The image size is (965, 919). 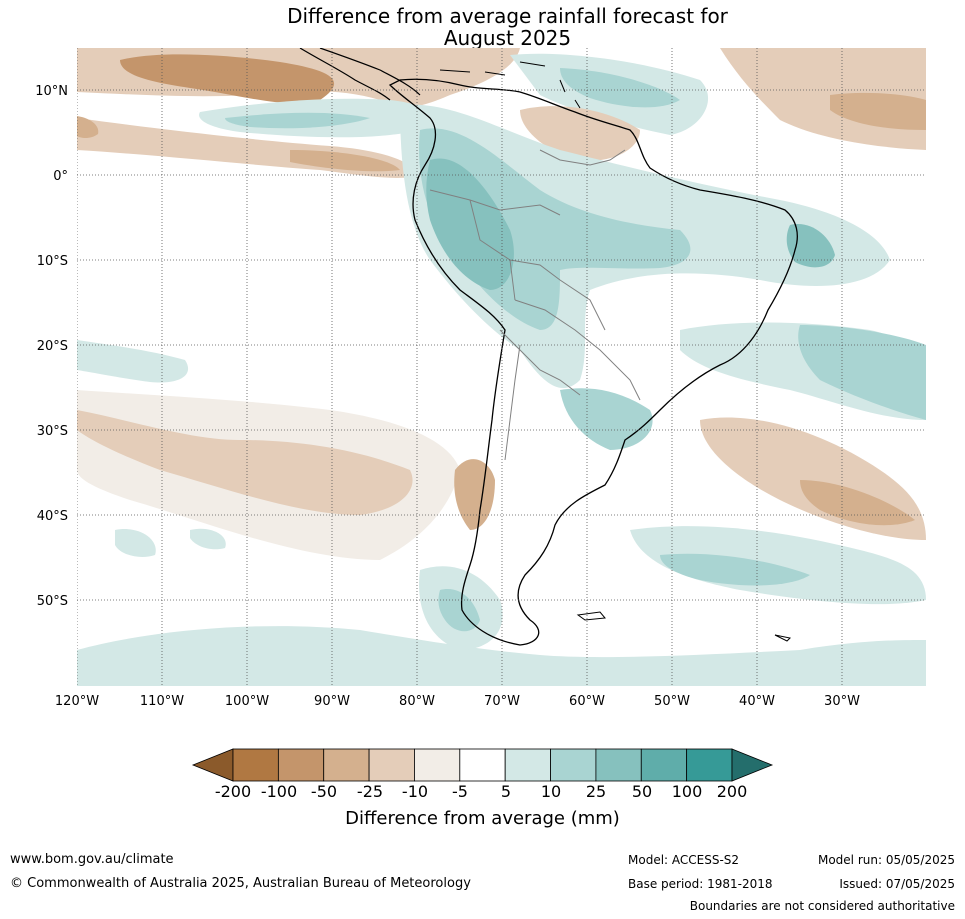 What do you see at coordinates (52, 431) in the screenshot?
I see `lat-label: 30°S` at bounding box center [52, 431].